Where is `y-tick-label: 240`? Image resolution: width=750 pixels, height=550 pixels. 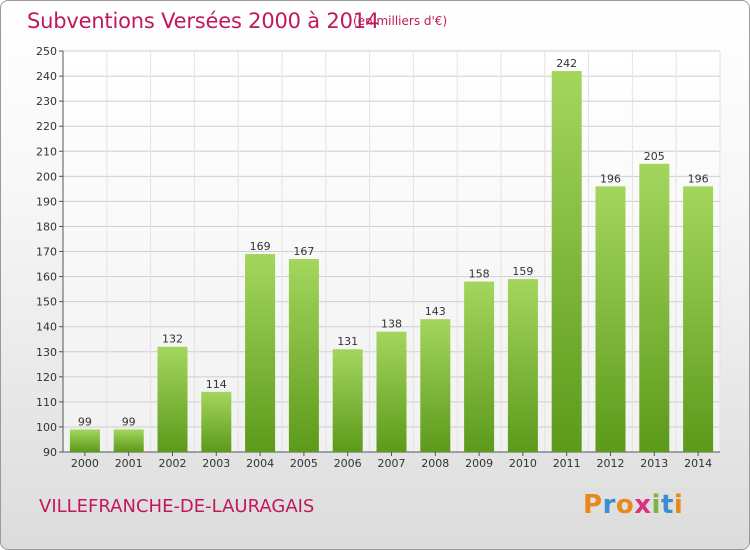
y-tick-label: 240 is located at coordinates (46, 76).